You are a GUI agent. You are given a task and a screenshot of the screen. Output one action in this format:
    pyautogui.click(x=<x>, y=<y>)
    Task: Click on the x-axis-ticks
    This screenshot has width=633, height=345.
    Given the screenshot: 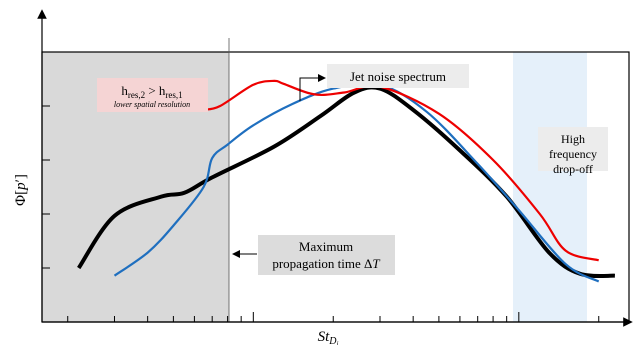 What is the action you would take?
    pyautogui.click(x=333, y=317)
    